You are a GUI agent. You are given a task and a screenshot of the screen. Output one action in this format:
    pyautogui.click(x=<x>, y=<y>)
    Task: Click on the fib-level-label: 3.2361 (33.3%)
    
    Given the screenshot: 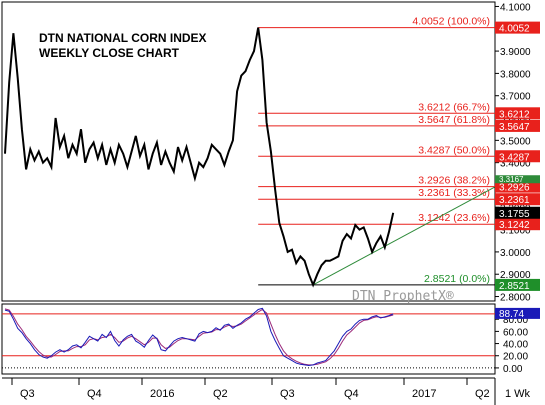 What is the action you would take?
    pyautogui.click(x=454, y=193)
    